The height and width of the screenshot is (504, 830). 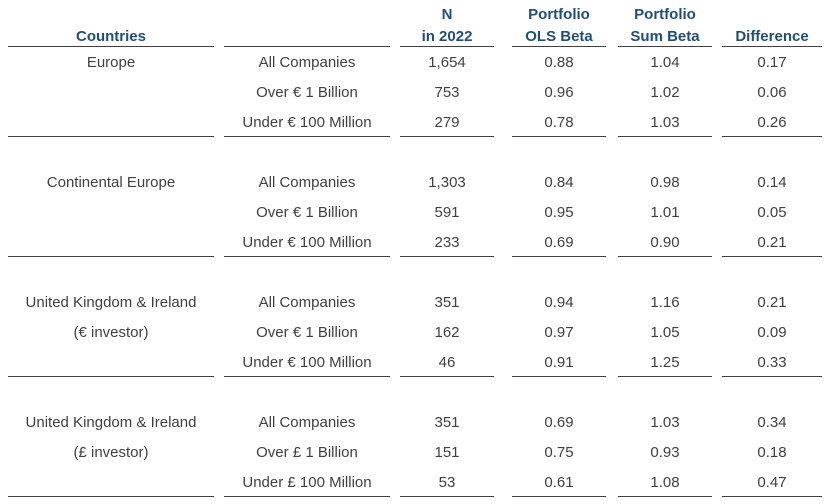 What do you see at coordinates (111, 332) in the screenshot?
I see `country-label: (€ investor)` at bounding box center [111, 332].